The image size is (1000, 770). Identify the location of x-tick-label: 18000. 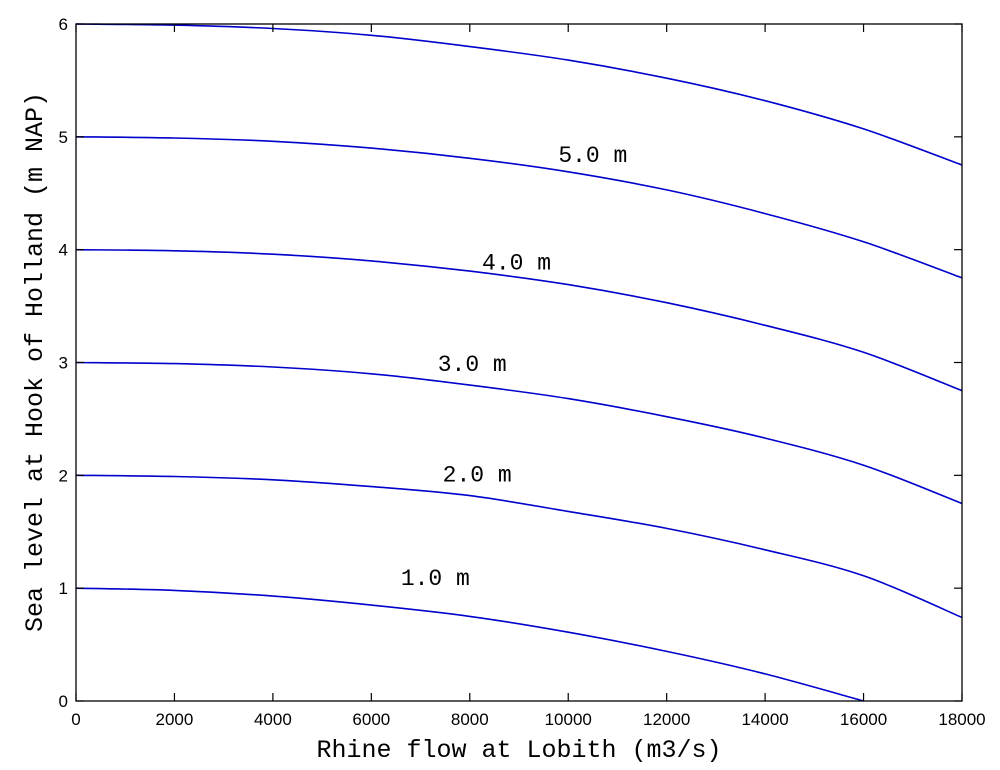
(961, 719).